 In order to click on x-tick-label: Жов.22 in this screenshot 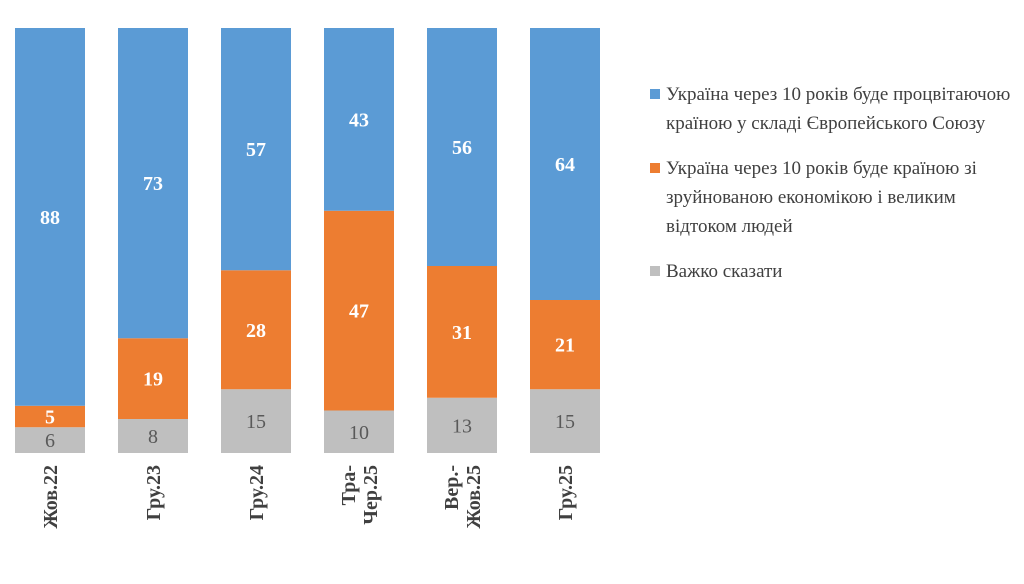, I will do `click(51, 497)`.